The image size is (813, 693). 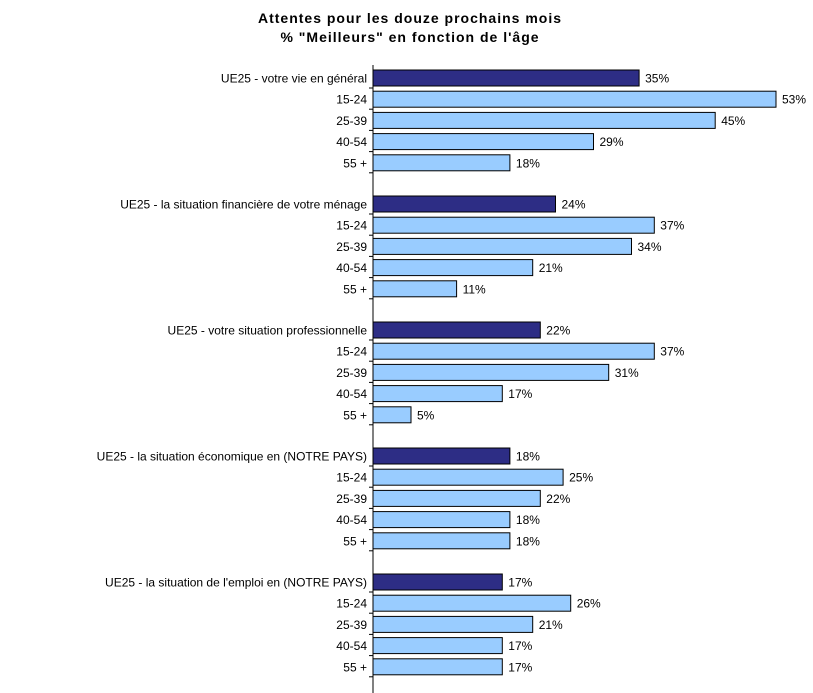 I want to click on data-label: 24%, so click(x=574, y=205).